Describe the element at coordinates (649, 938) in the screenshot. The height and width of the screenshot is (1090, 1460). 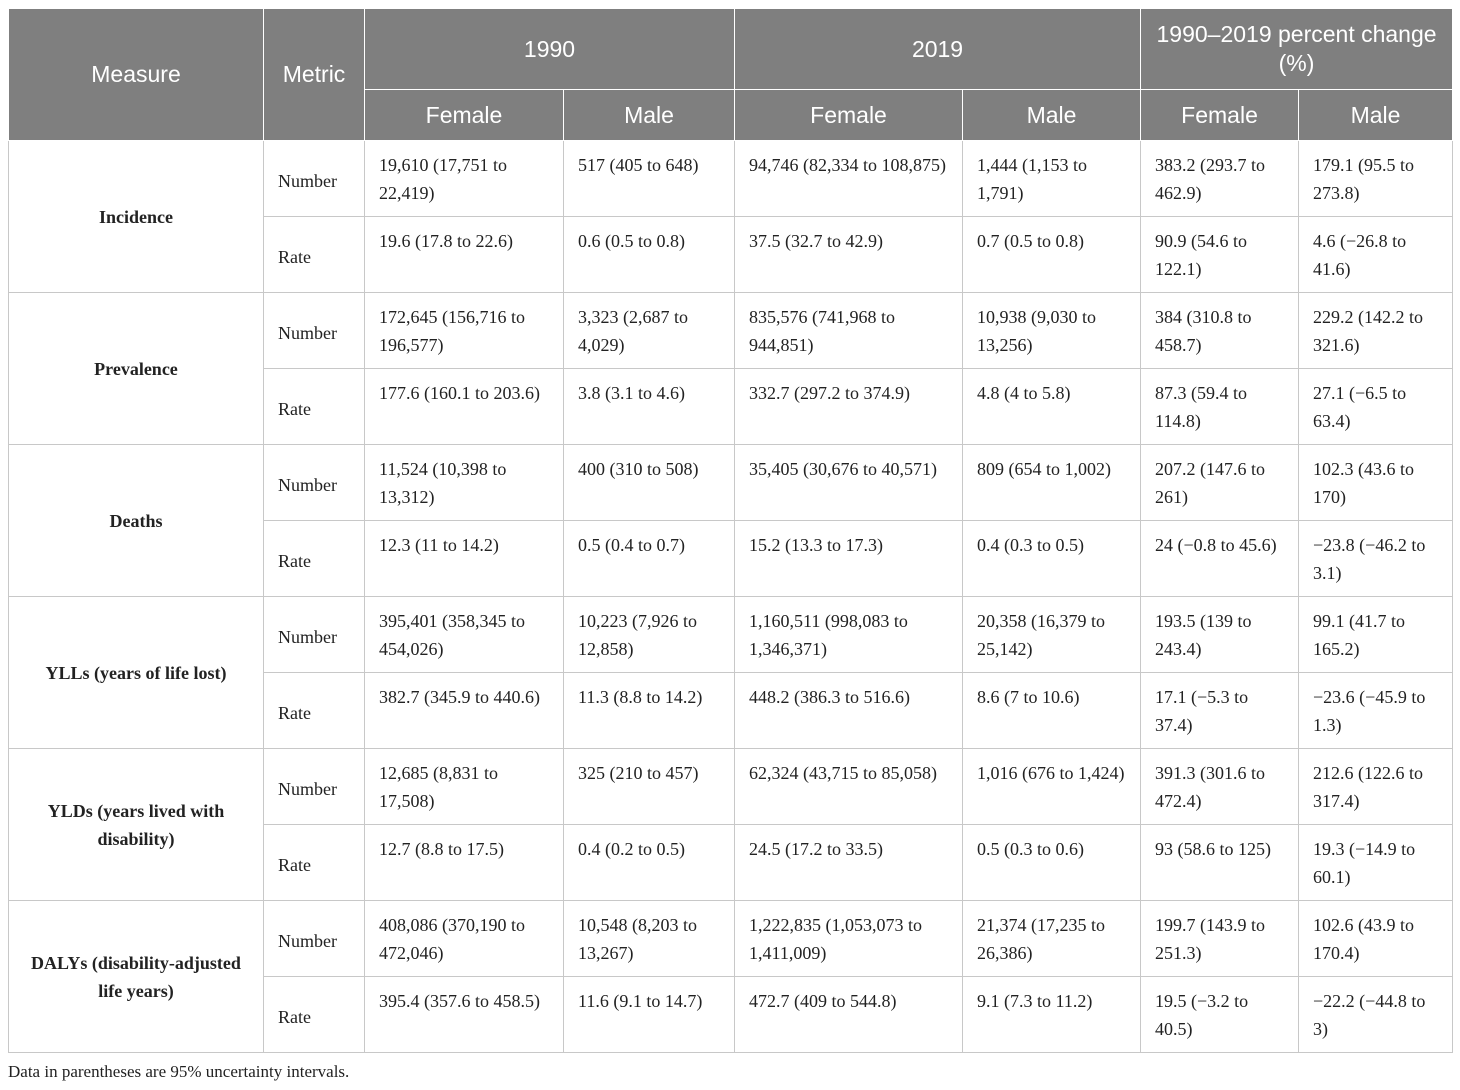
I see `value-cell: 10,548 (8,203 to 13,267)` at that location.